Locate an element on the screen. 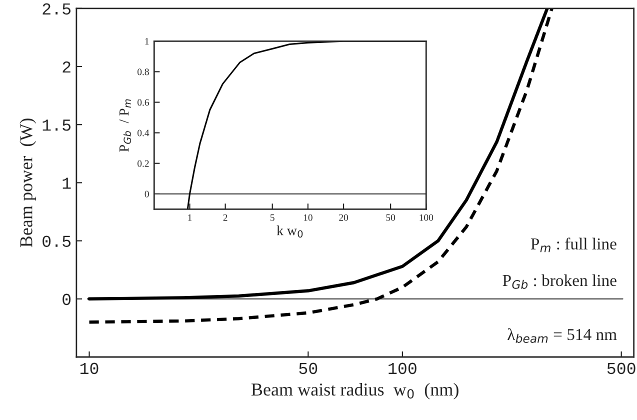 The image size is (637, 420). x-tick-label: 1 is located at coordinates (190, 217).